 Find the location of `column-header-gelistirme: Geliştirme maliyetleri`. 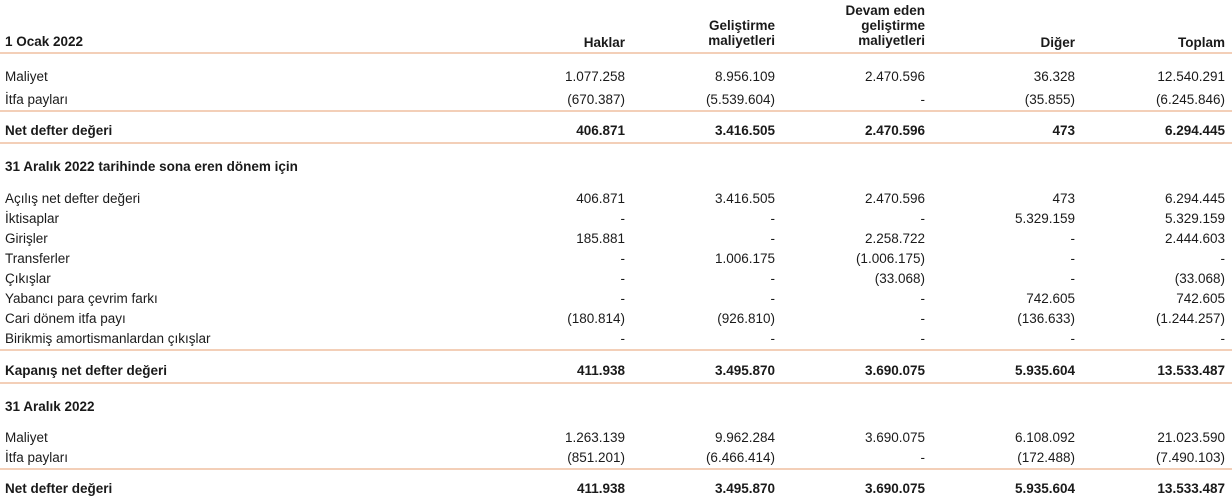

column-header-gelistirme: Geliştirme maliyetleri is located at coordinates (741, 33).